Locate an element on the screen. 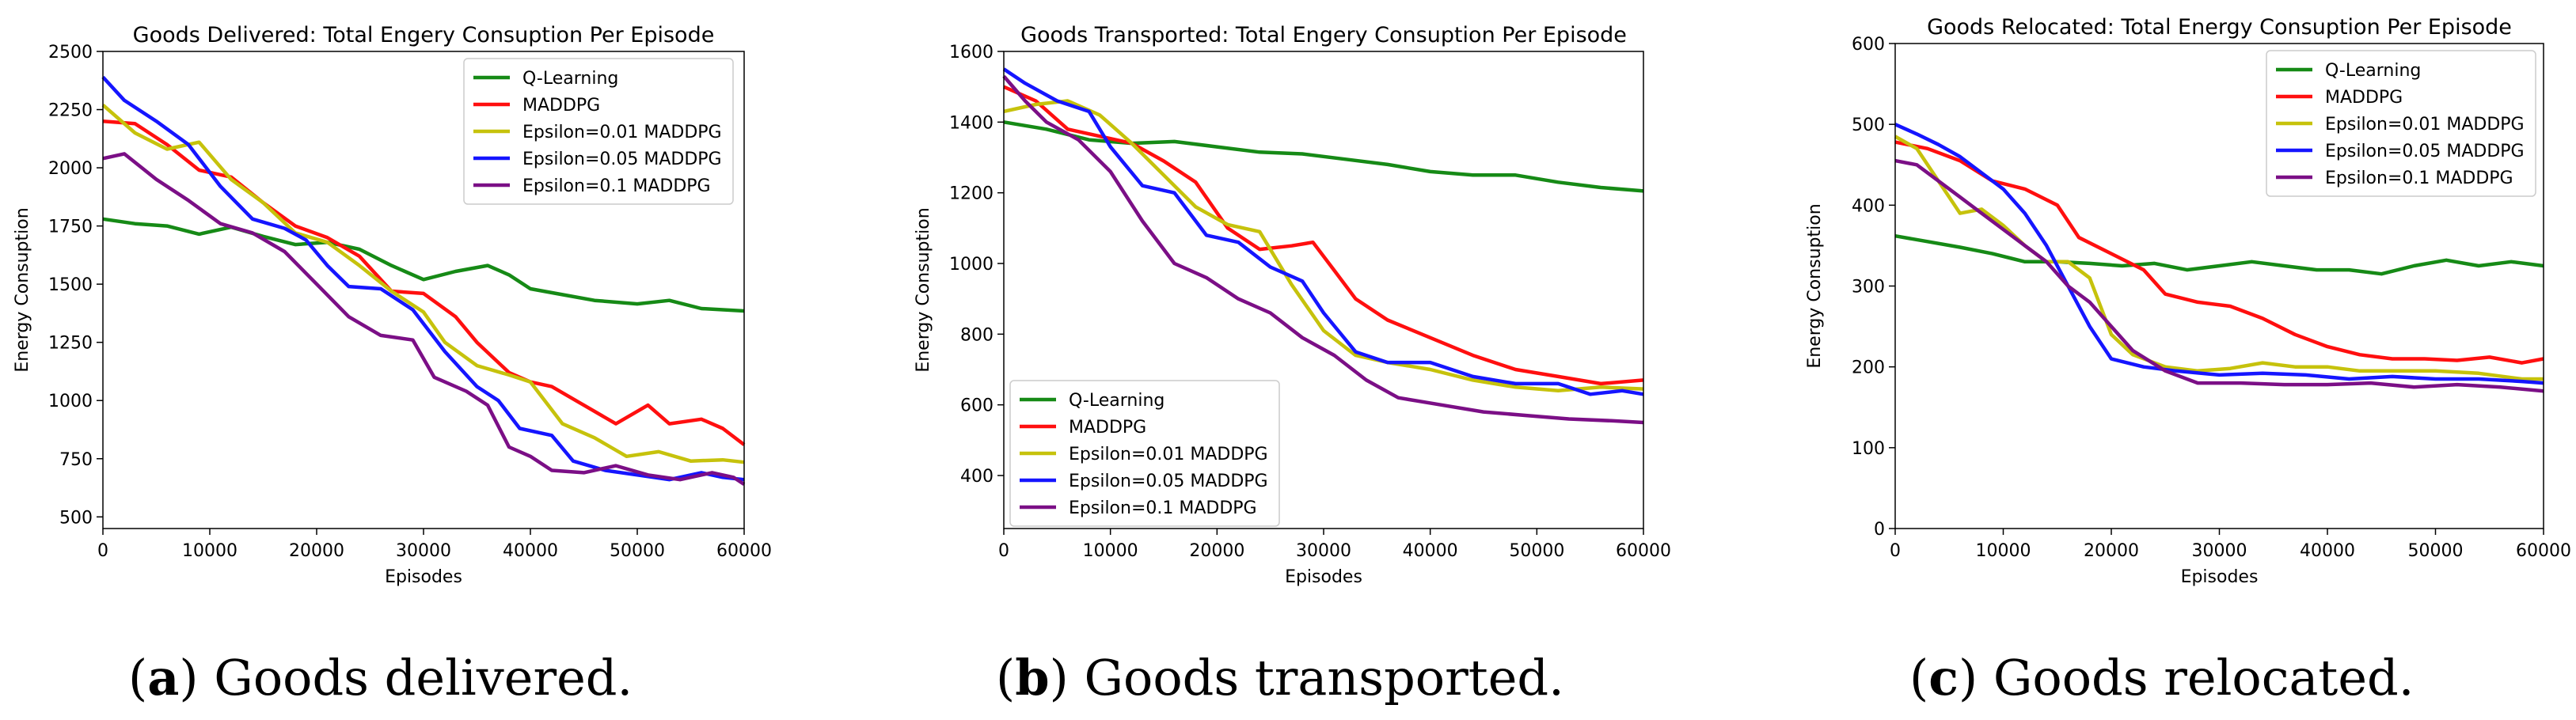 The width and height of the screenshot is (2576, 720). y-tick-label: 2000 is located at coordinates (70, 169).